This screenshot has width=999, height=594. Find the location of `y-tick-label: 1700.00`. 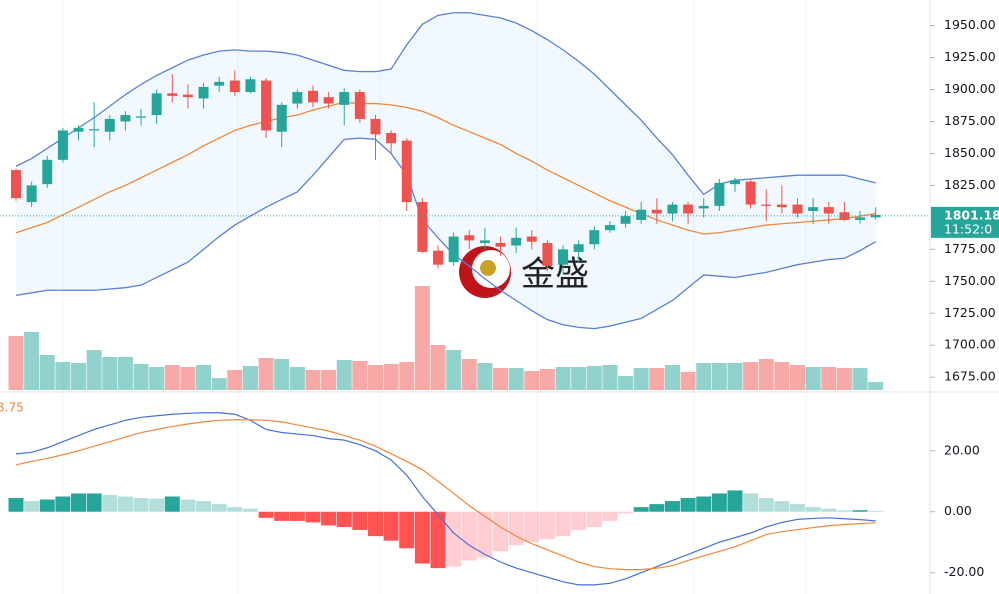

y-tick-label: 1700.00 is located at coordinates (970, 344).